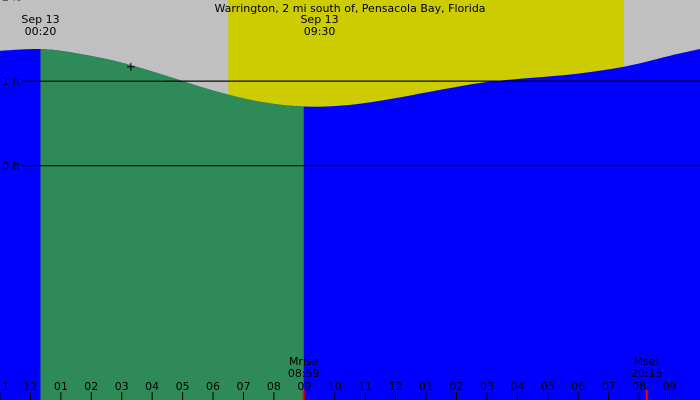 This screenshot has width=700, height=400. Describe the element at coordinates (11, 2) in the screenshot. I see `y-tick-label: 2 ft` at that location.